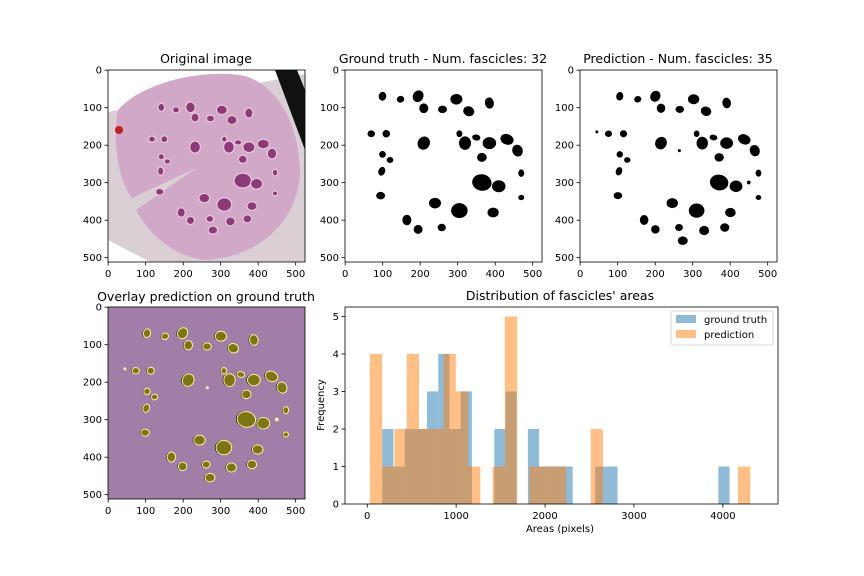  I want to click on y-tick-label: 400, so click(564, 221).